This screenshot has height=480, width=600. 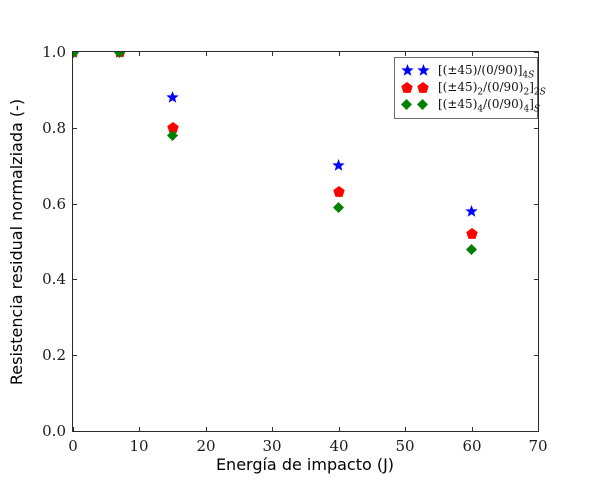 I want to click on x-tick-label: 50, so click(x=405, y=446).